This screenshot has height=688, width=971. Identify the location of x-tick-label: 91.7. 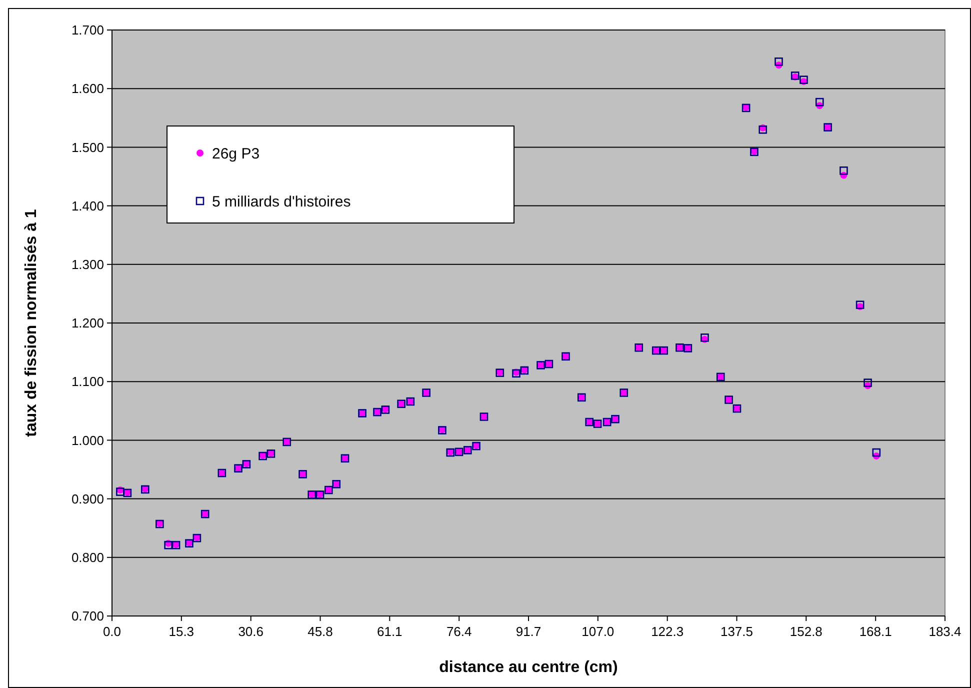
(529, 631).